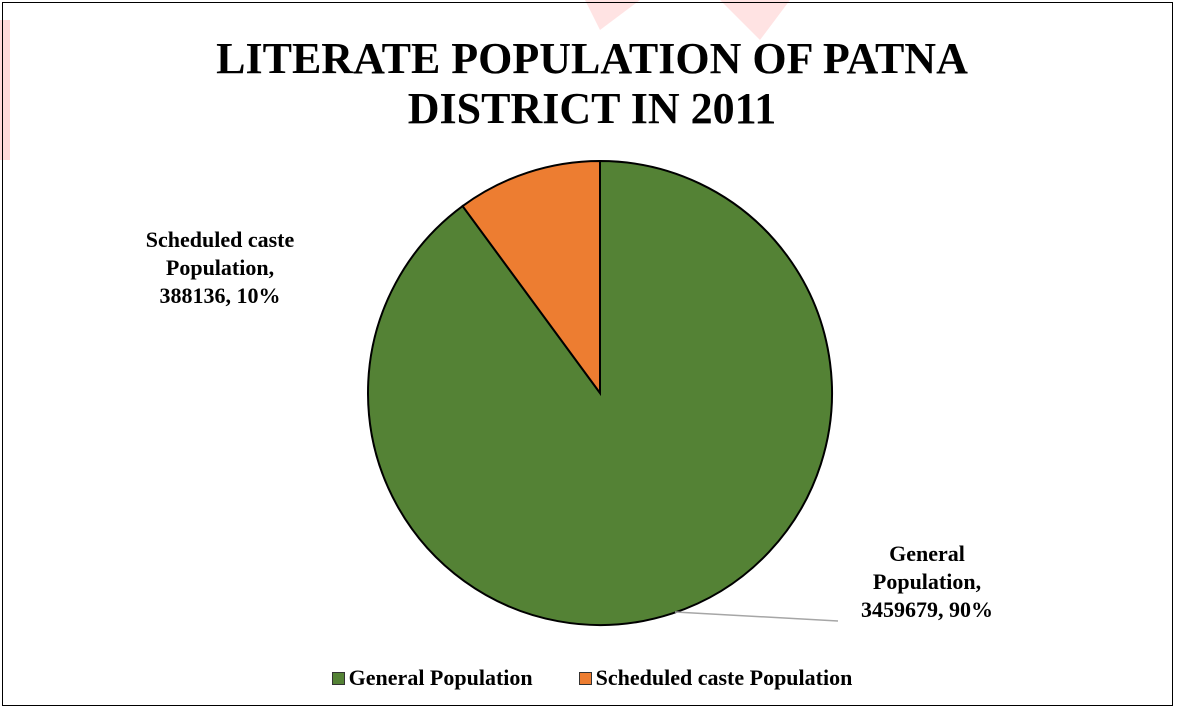 The image size is (1184, 708). What do you see at coordinates (338, 678) in the screenshot?
I see `legend-swatch-general` at bounding box center [338, 678].